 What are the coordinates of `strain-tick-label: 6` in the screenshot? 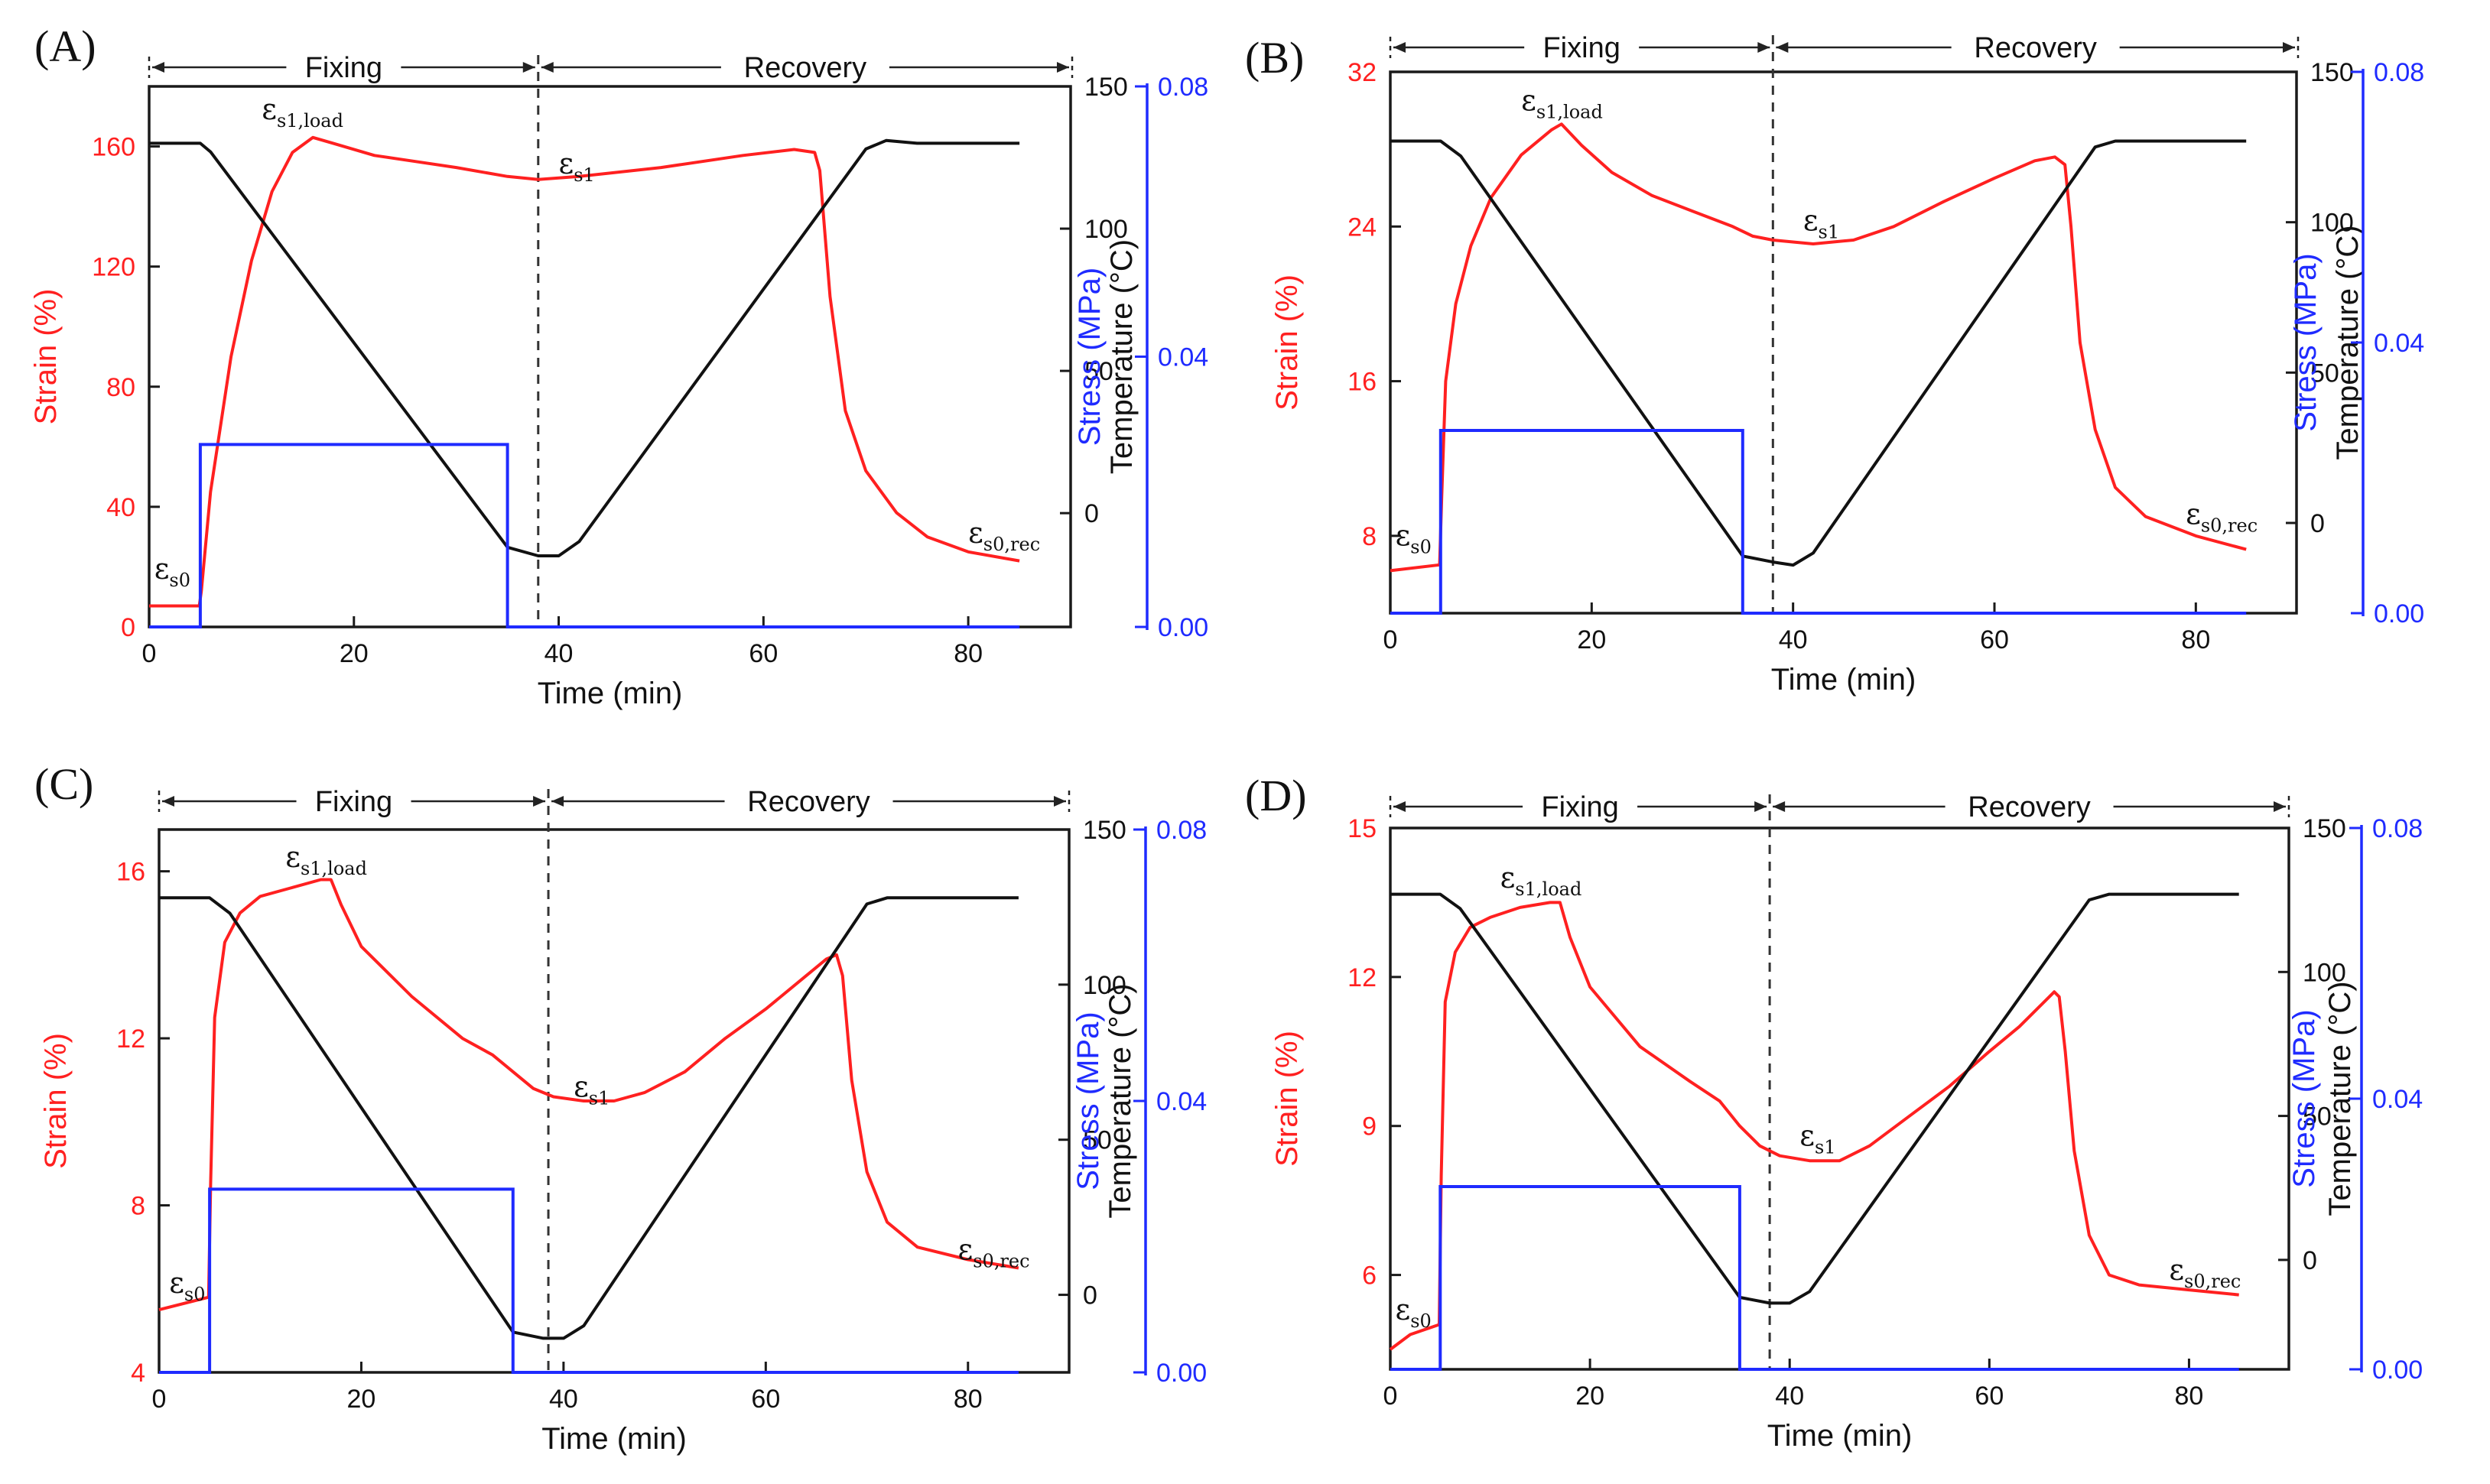 It's located at (1370, 1276).